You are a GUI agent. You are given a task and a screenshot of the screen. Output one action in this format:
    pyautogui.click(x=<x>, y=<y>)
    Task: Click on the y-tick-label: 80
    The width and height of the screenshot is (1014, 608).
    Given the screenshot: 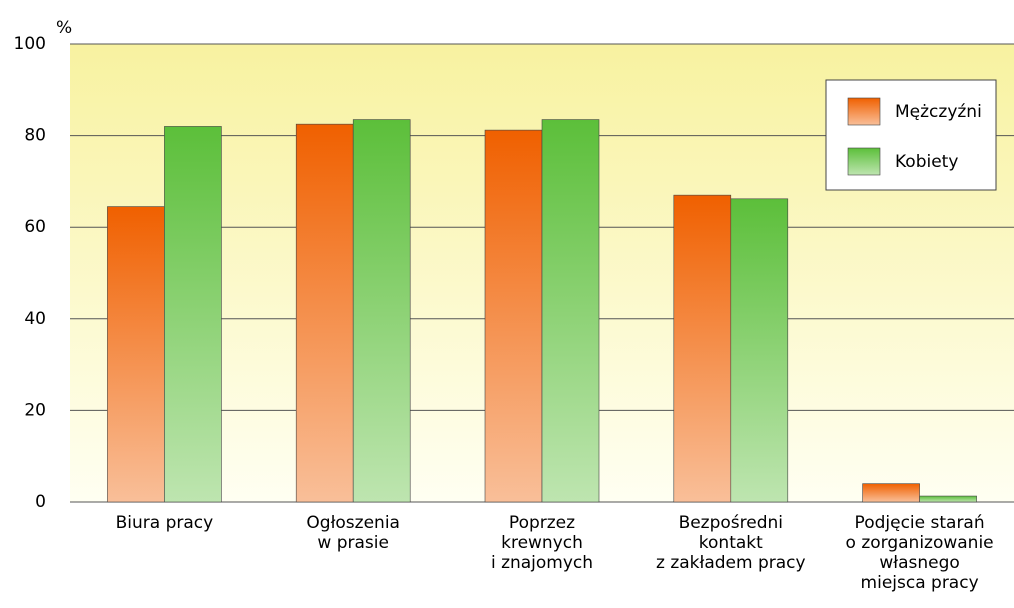 What is the action you would take?
    pyautogui.click(x=35, y=136)
    